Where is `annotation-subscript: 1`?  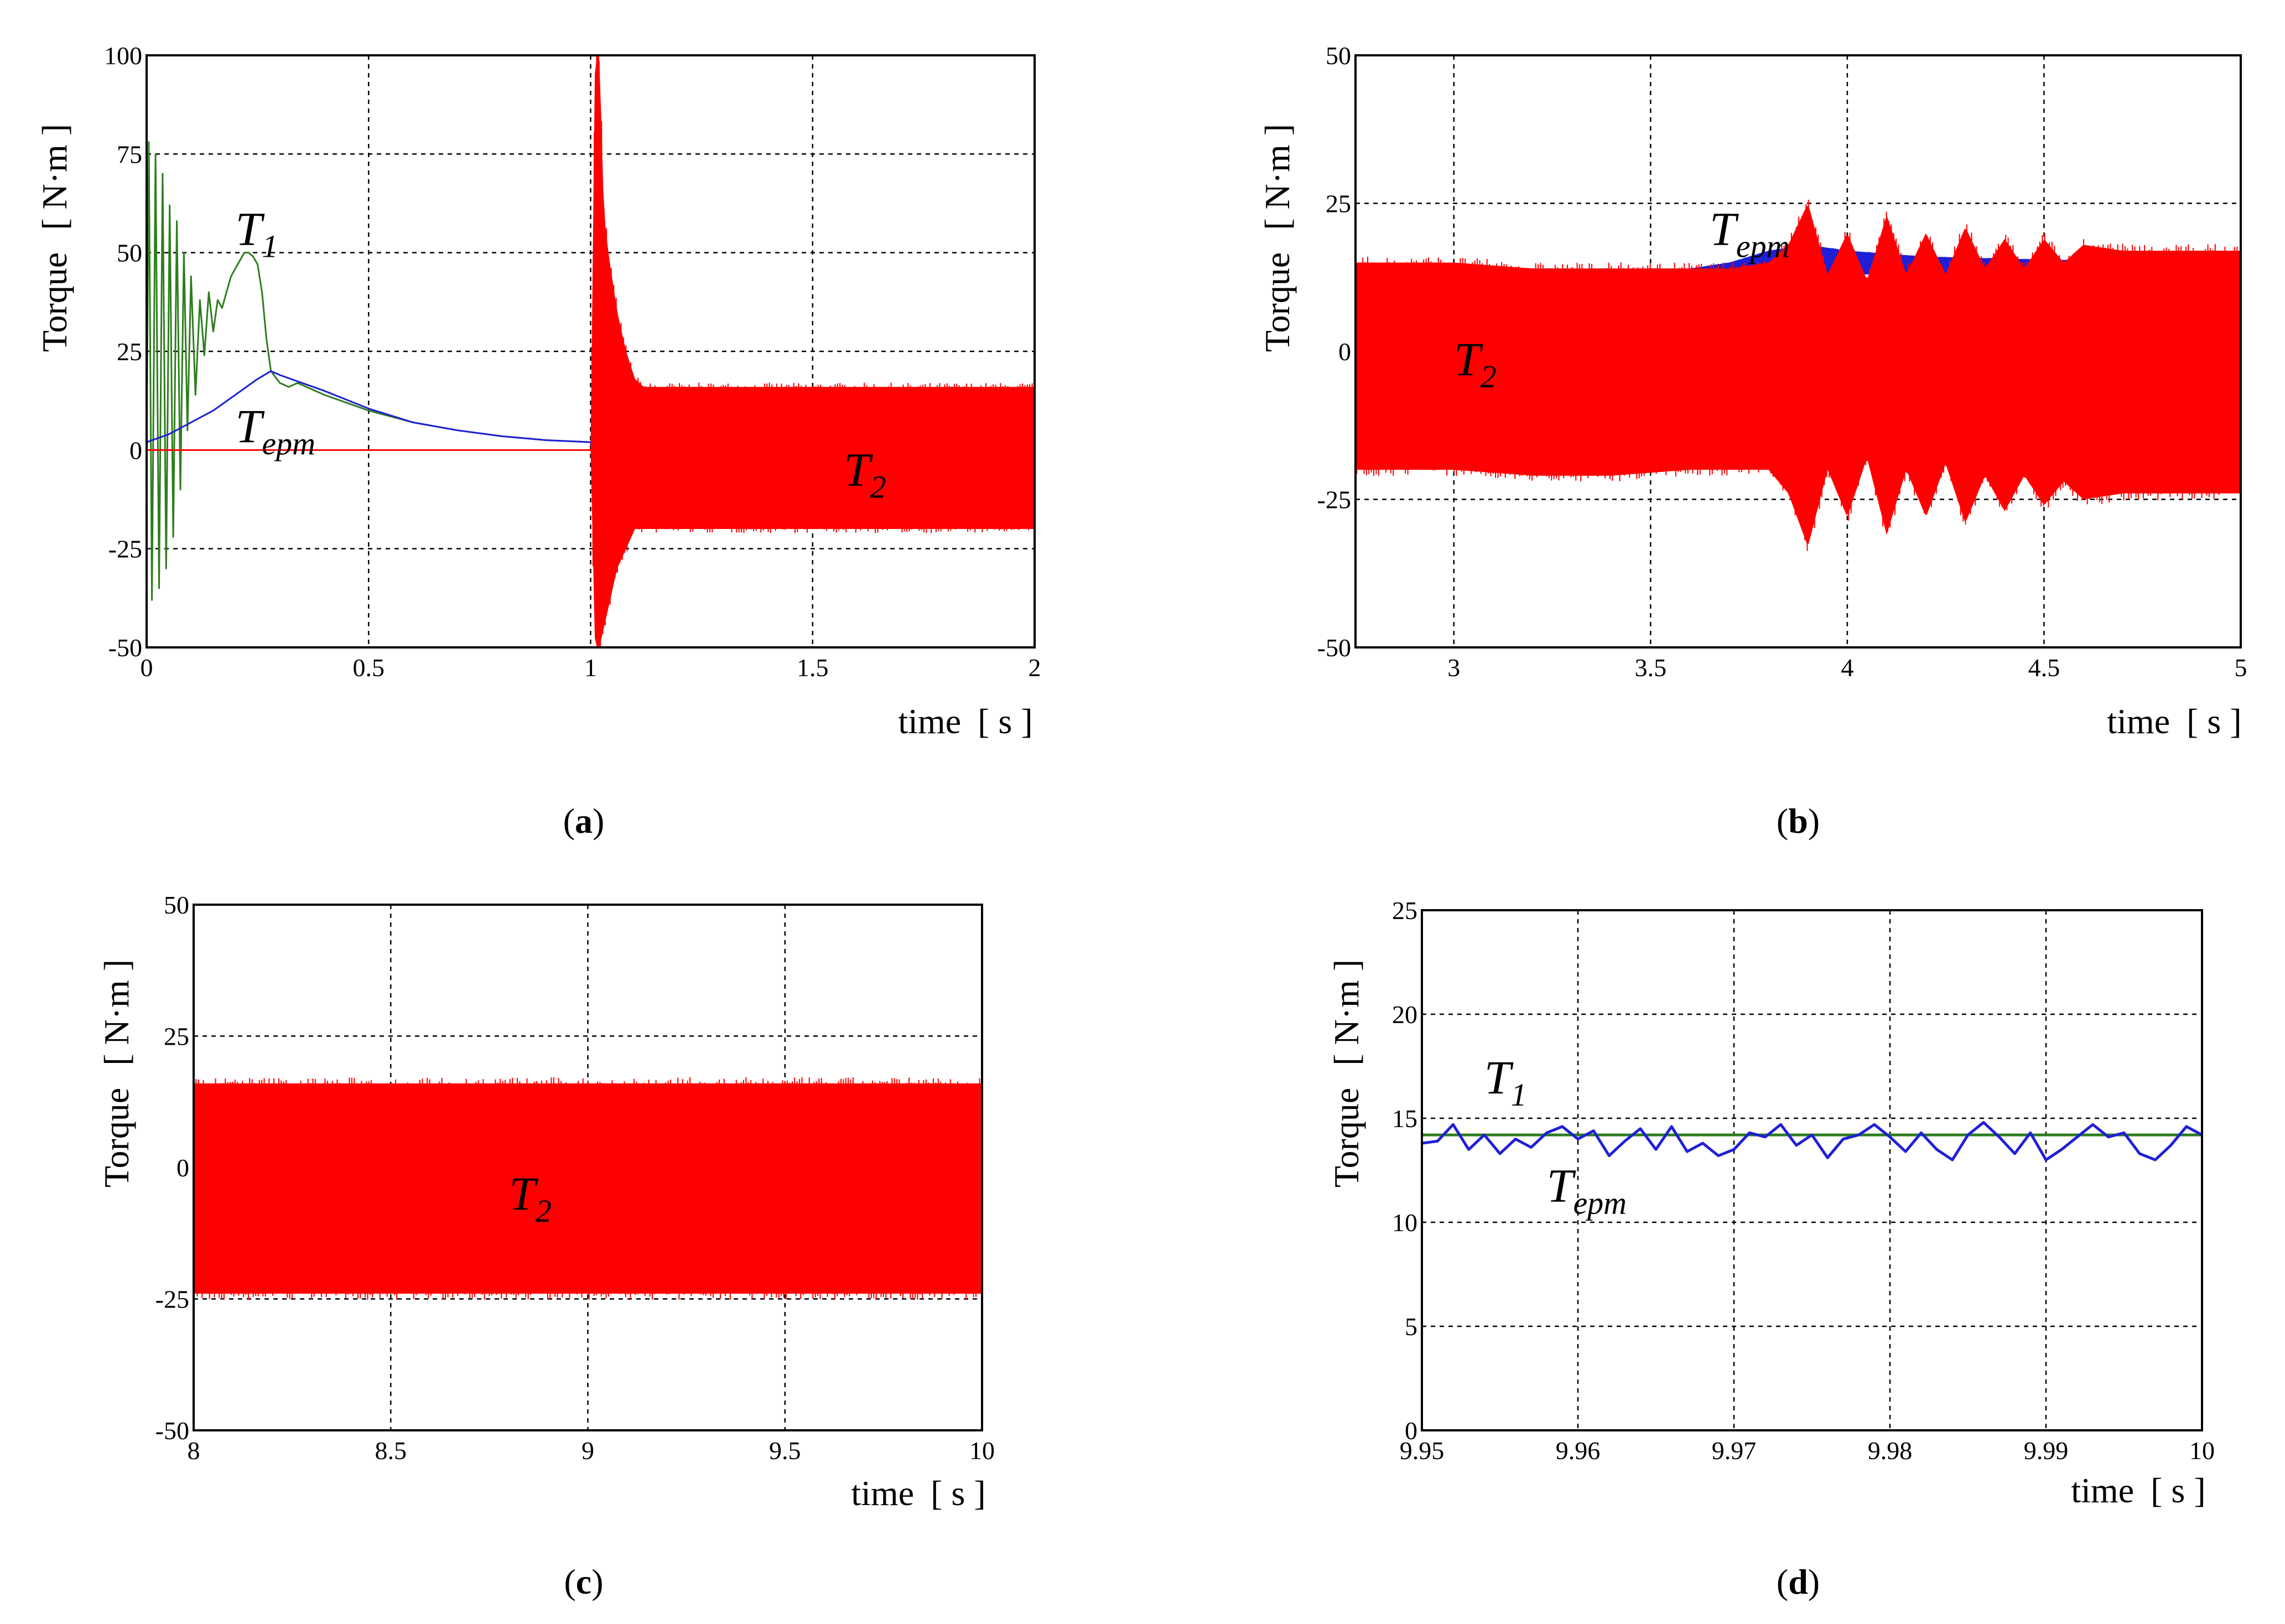 annotation-subscript: 1 is located at coordinates (270, 246).